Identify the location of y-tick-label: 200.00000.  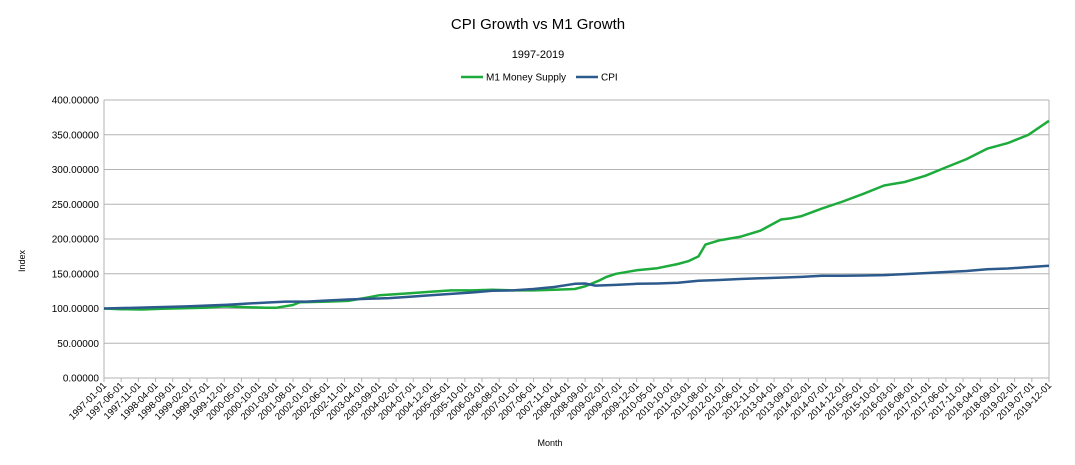
(76, 240).